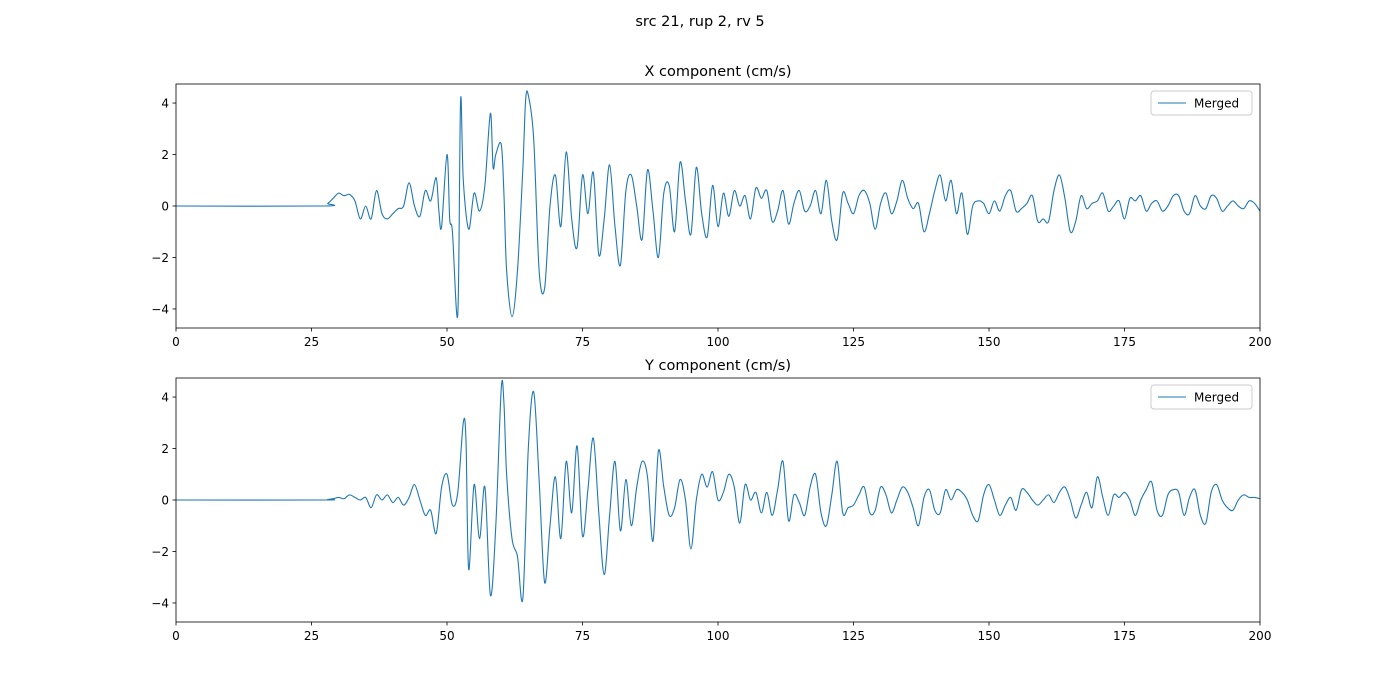  I want to click on figure-suptitle: src 21, rup 2, rv 5, so click(699, 22).